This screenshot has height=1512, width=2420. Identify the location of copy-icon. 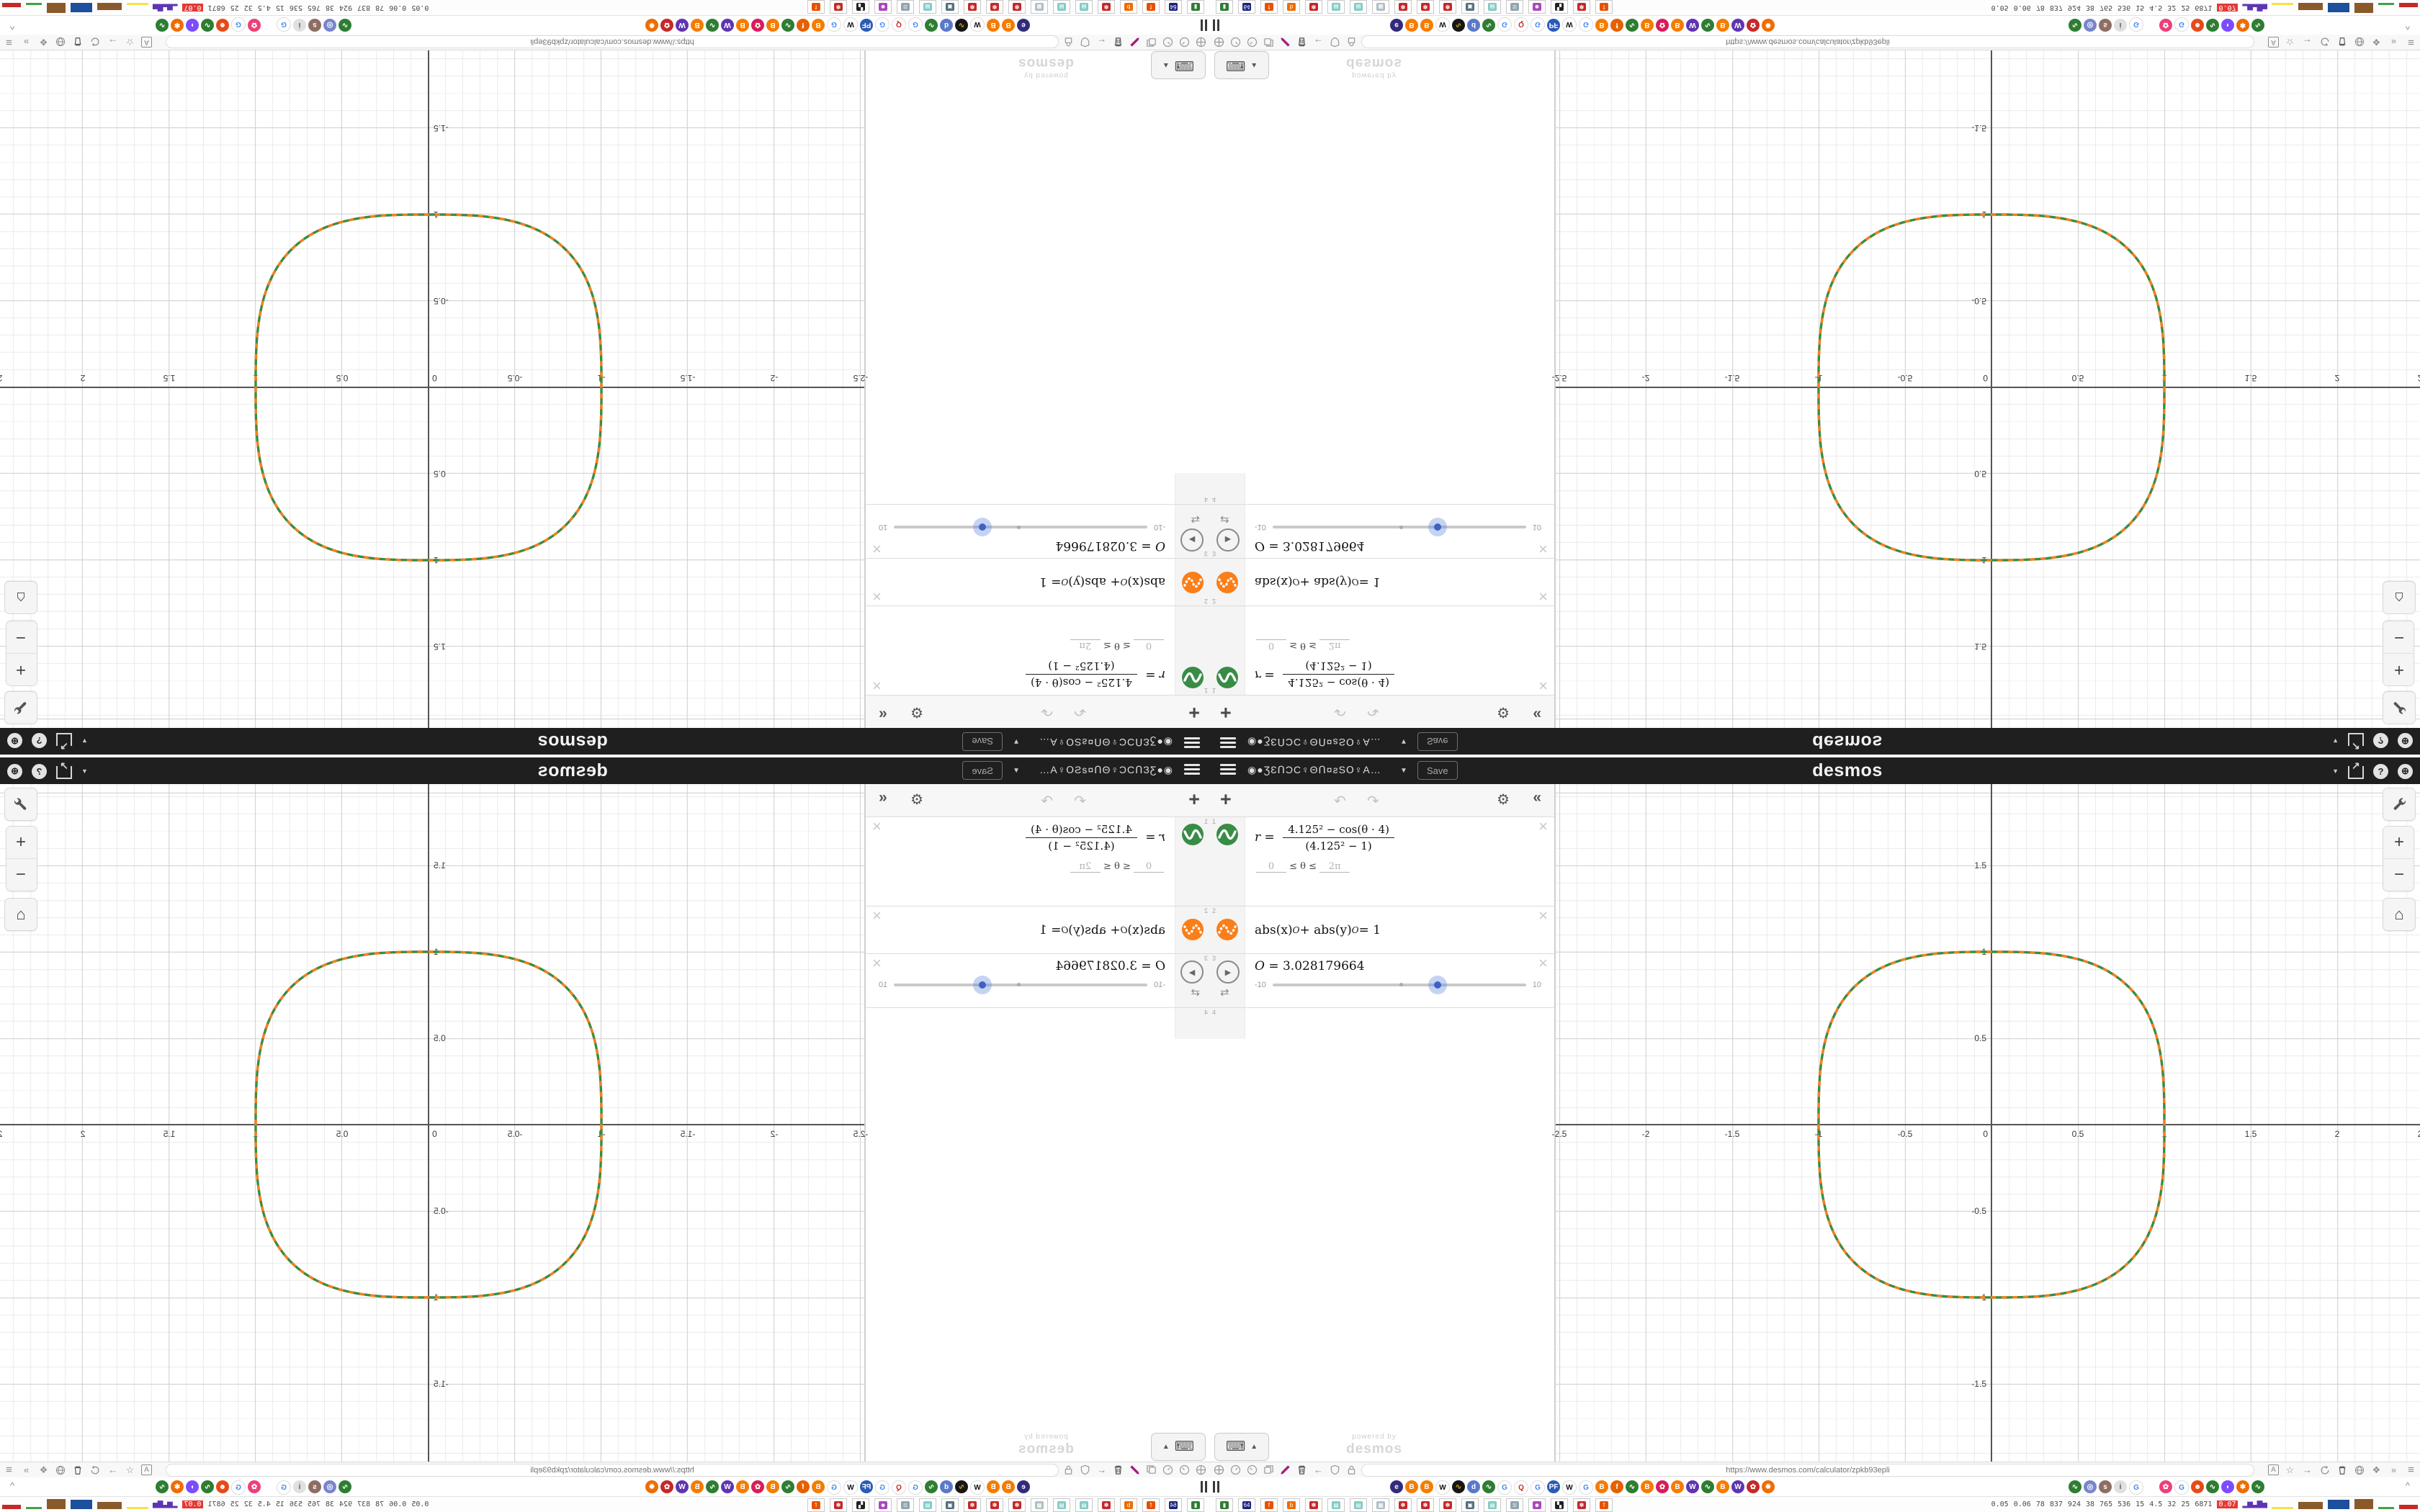
(1151, 42).